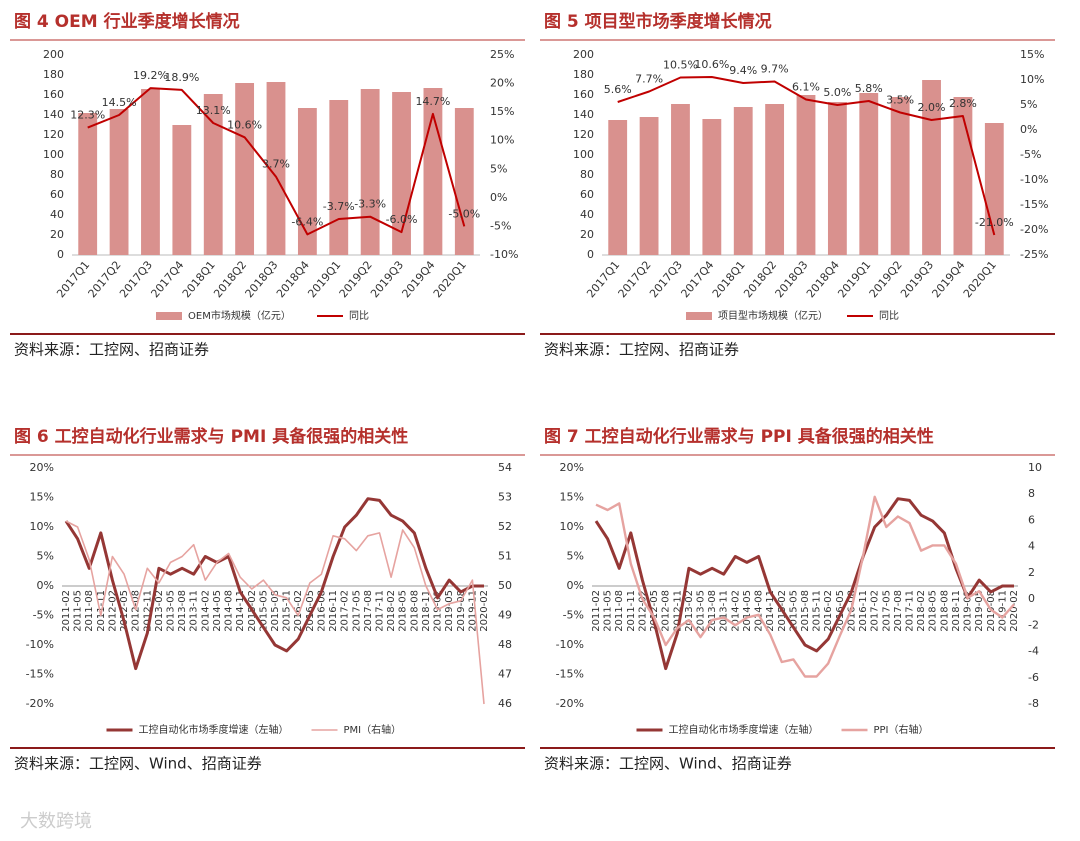  I want to click on data-label: 9.4%, so click(743, 70).